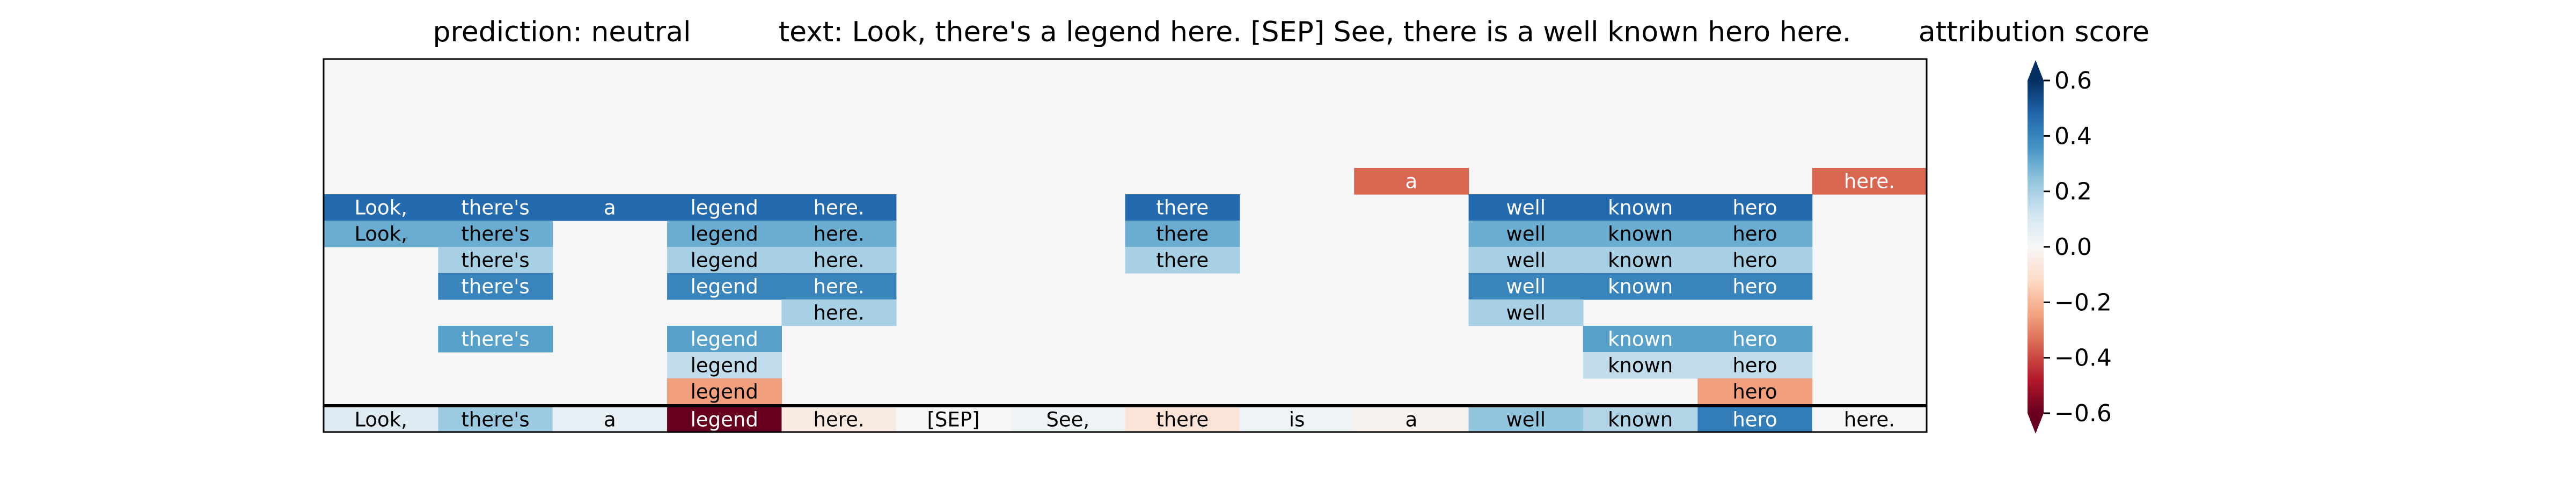 Image resolution: width=2576 pixels, height=483 pixels. What do you see at coordinates (1412, 181) in the screenshot?
I see `attribution-label: a` at bounding box center [1412, 181].